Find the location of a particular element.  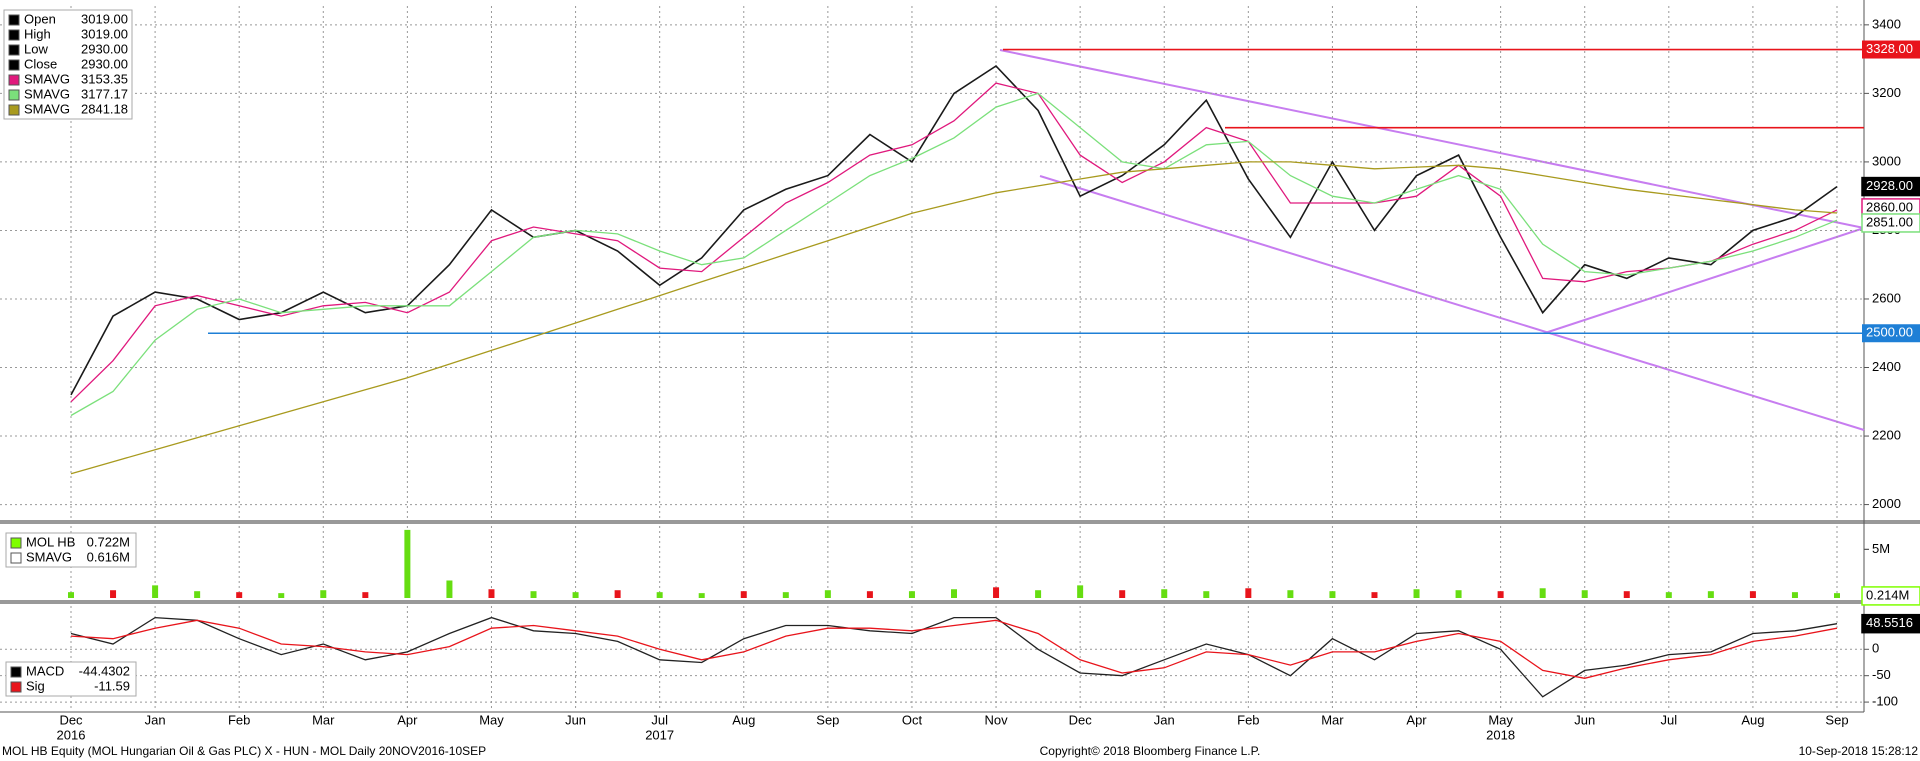

legend-value: -44.4302 is located at coordinates (104, 670).